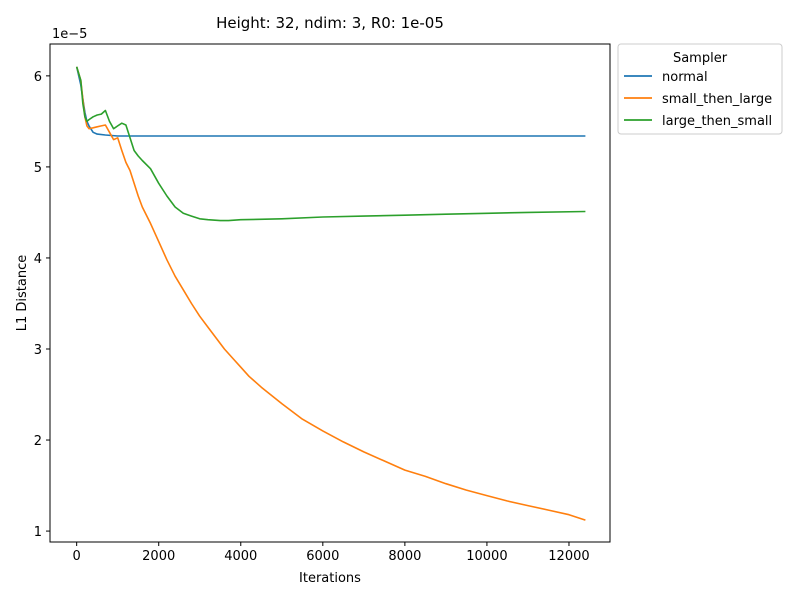 This screenshot has height=600, width=800. Describe the element at coordinates (38, 441) in the screenshot. I see `y-tick-label: 2` at that location.